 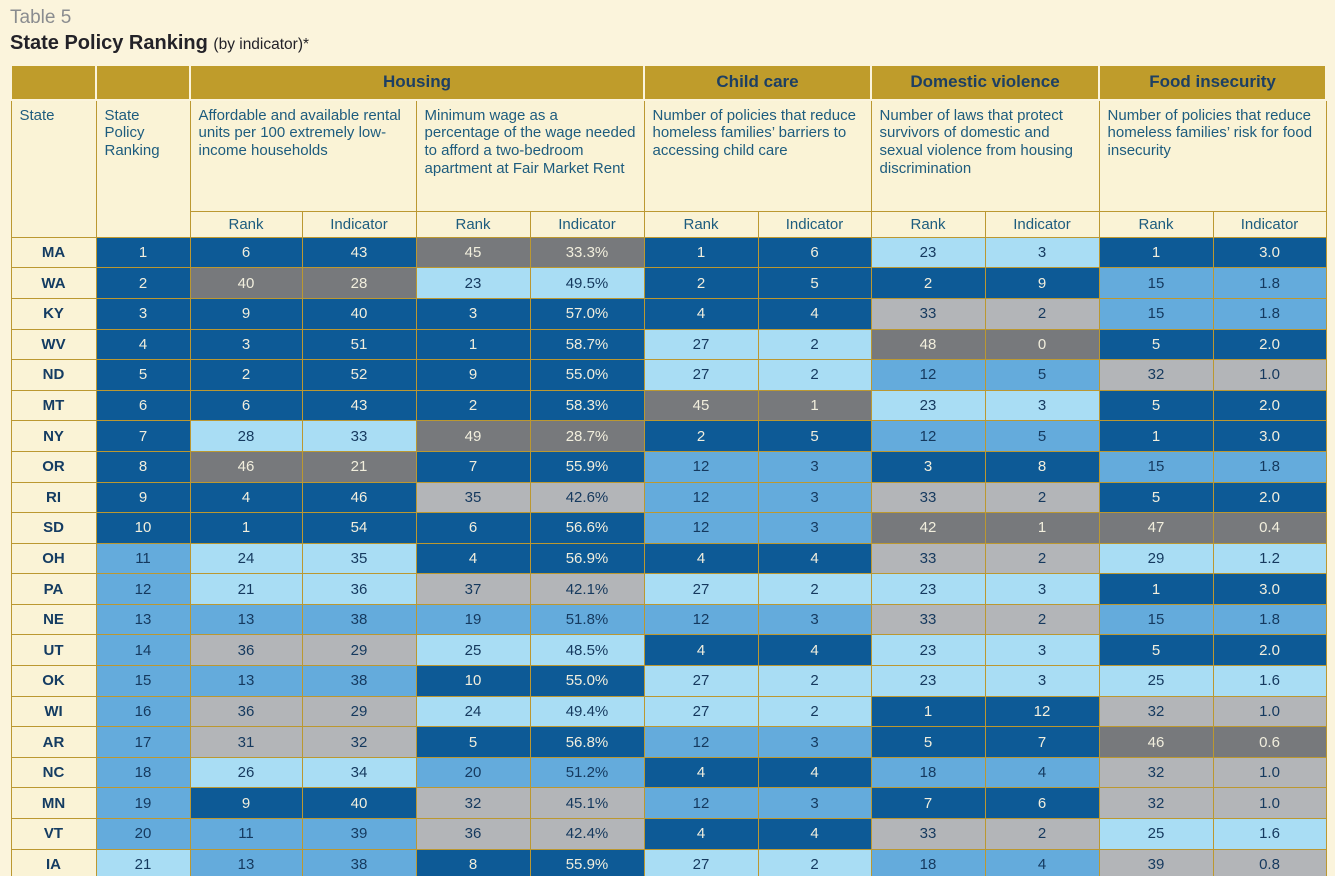 I want to click on food-insecurity-indicator-cell: 1.6, so click(x=1269, y=834).